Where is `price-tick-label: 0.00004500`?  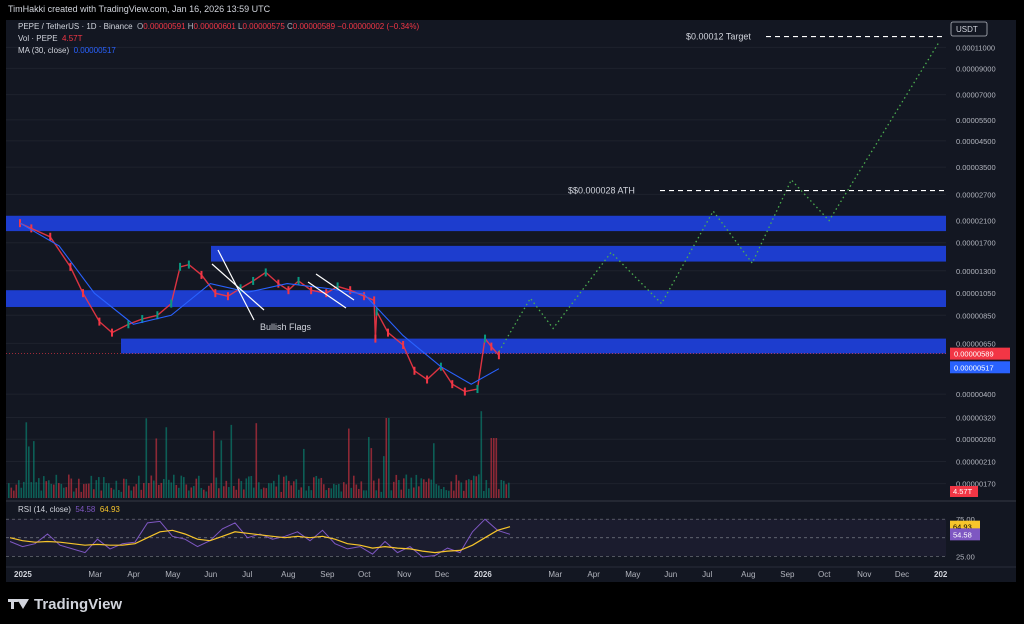 price-tick-label: 0.00004500 is located at coordinates (976, 141).